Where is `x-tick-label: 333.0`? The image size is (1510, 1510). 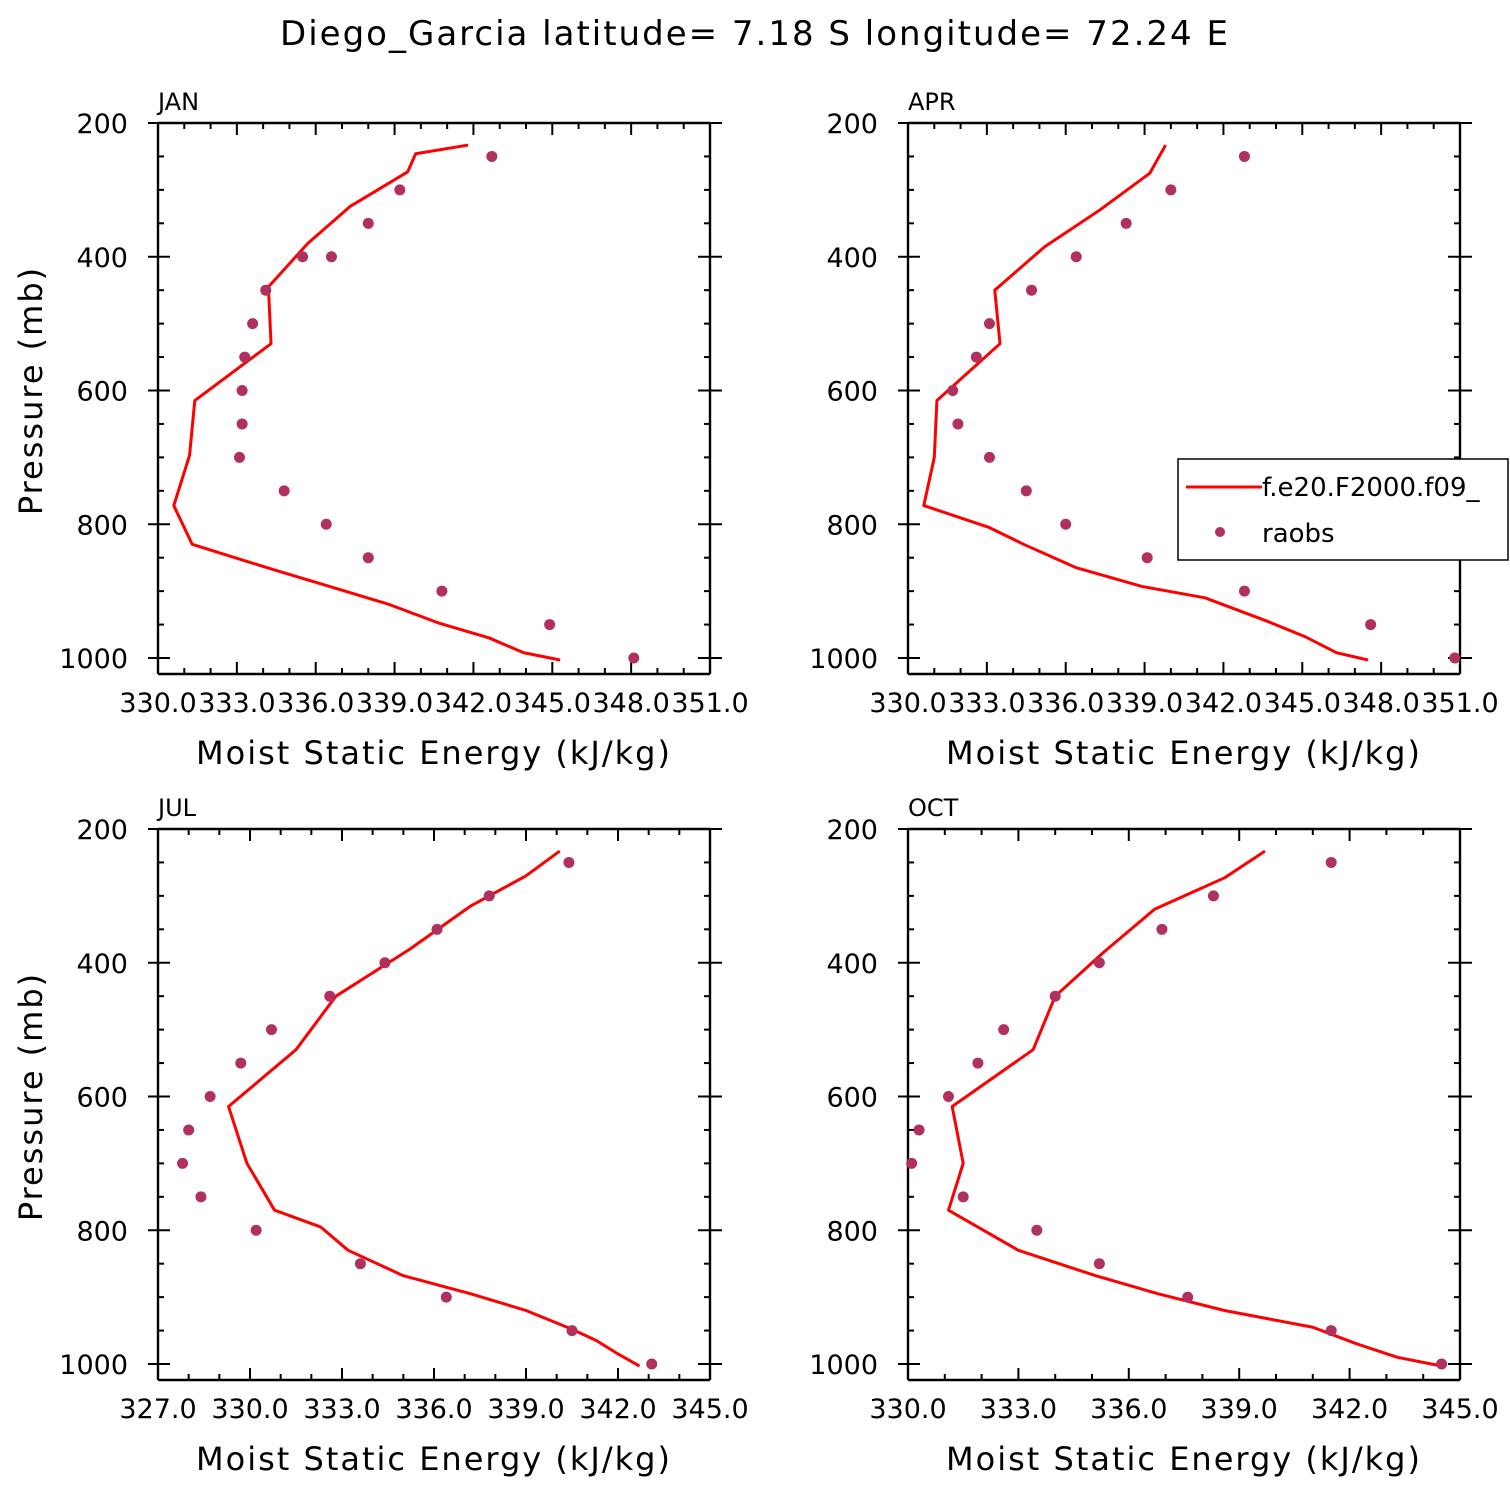 x-tick-label: 333.0 is located at coordinates (236, 703).